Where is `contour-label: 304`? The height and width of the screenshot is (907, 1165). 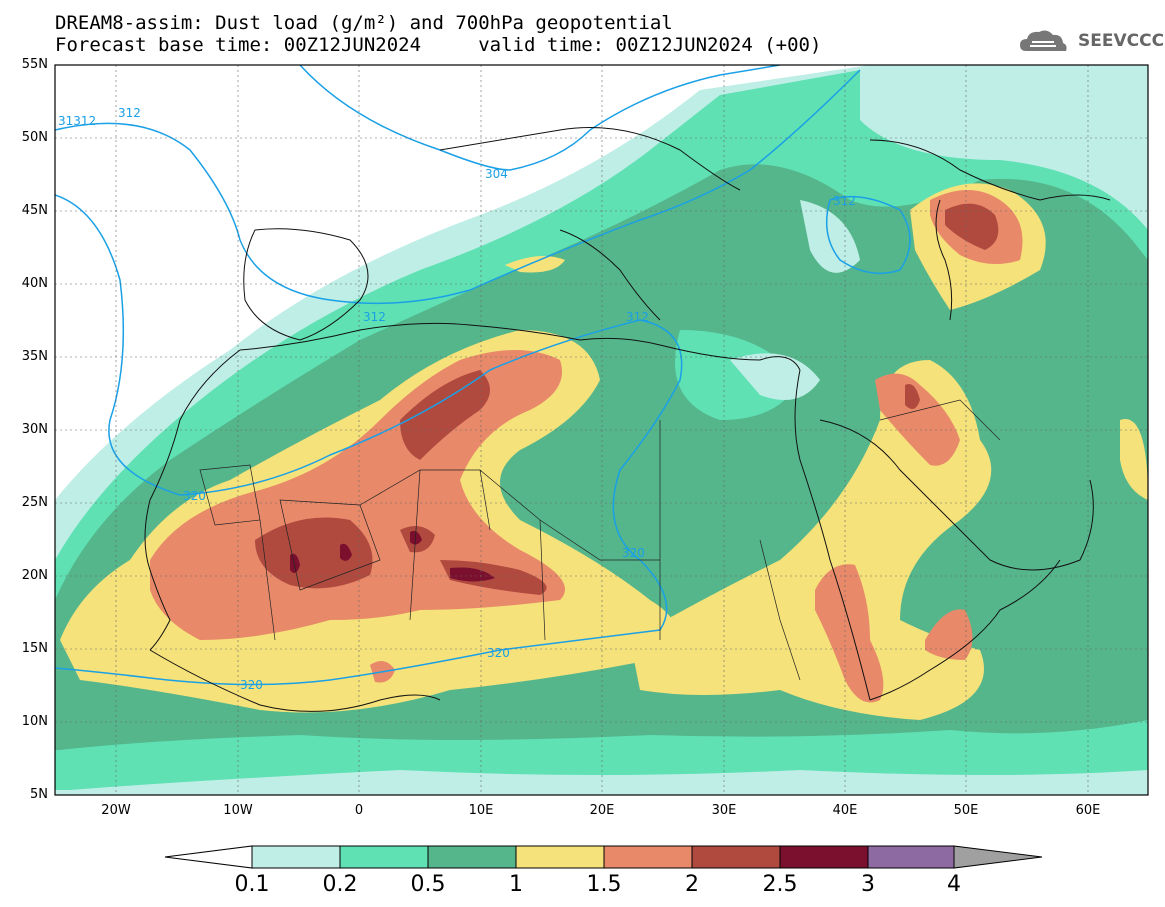
contour-label: 304 is located at coordinates (496, 174).